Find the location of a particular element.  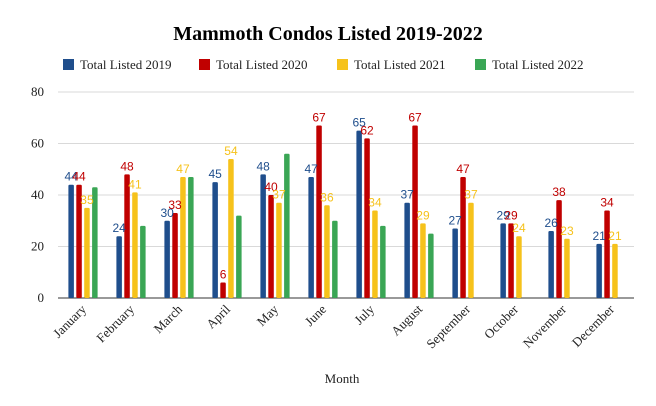

legend-item: Total Listed 2020 is located at coordinates (253, 64).